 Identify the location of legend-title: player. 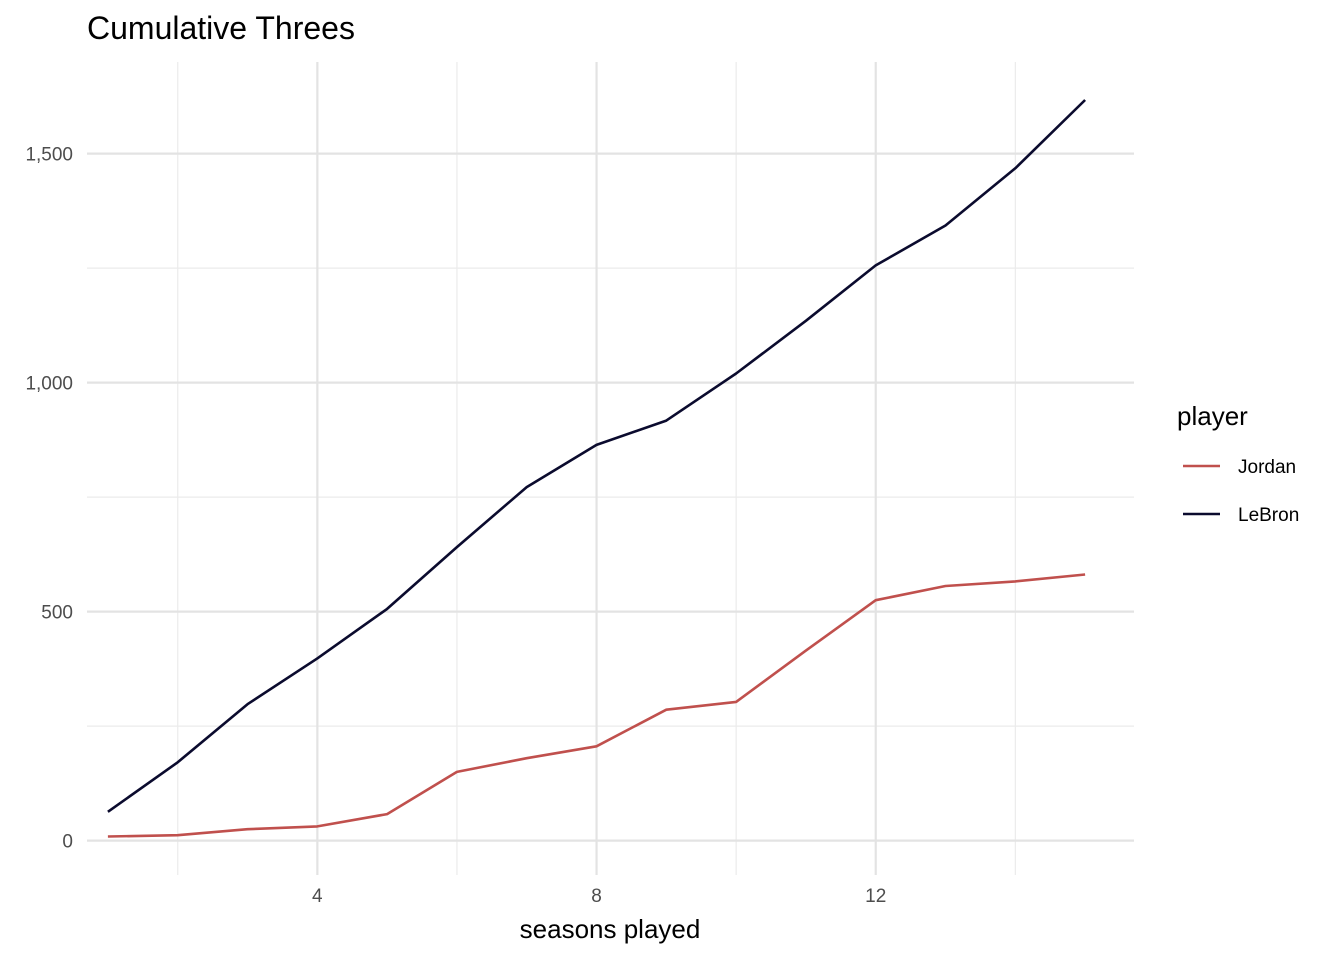
(1212, 416).